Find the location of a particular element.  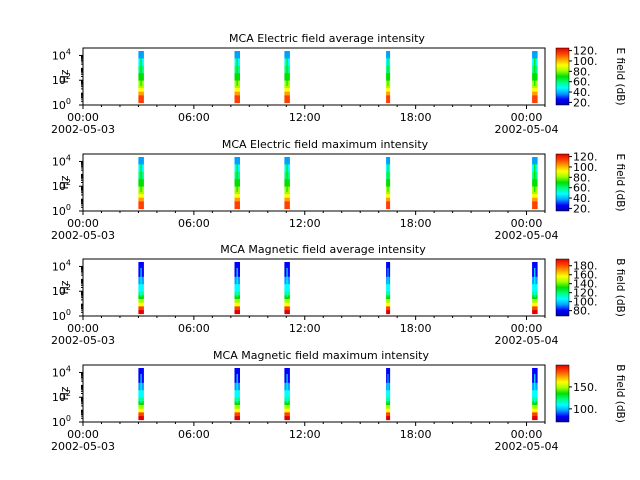

colorbar-tick-label: 40. is located at coordinates (582, 92).